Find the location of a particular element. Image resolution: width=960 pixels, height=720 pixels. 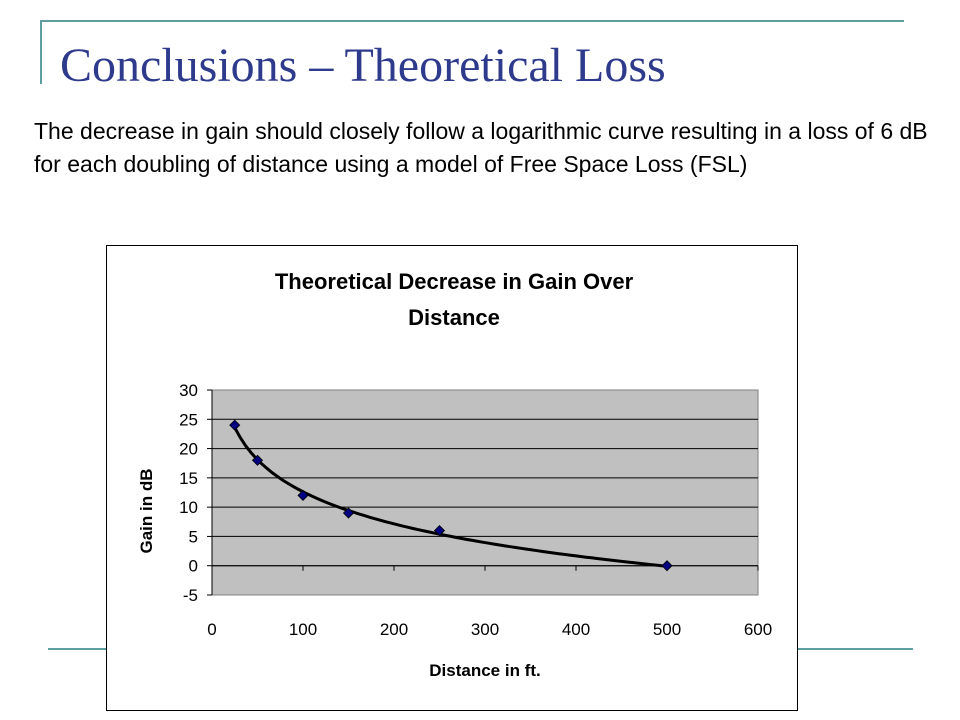

marker-layer is located at coordinates (451, 495).